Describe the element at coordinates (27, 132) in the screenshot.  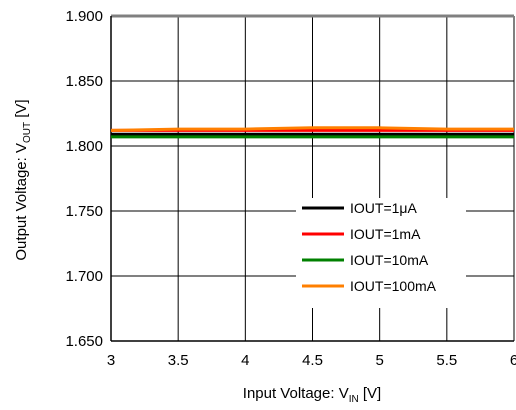
I see `y-axis-label-sub: OUT` at that location.